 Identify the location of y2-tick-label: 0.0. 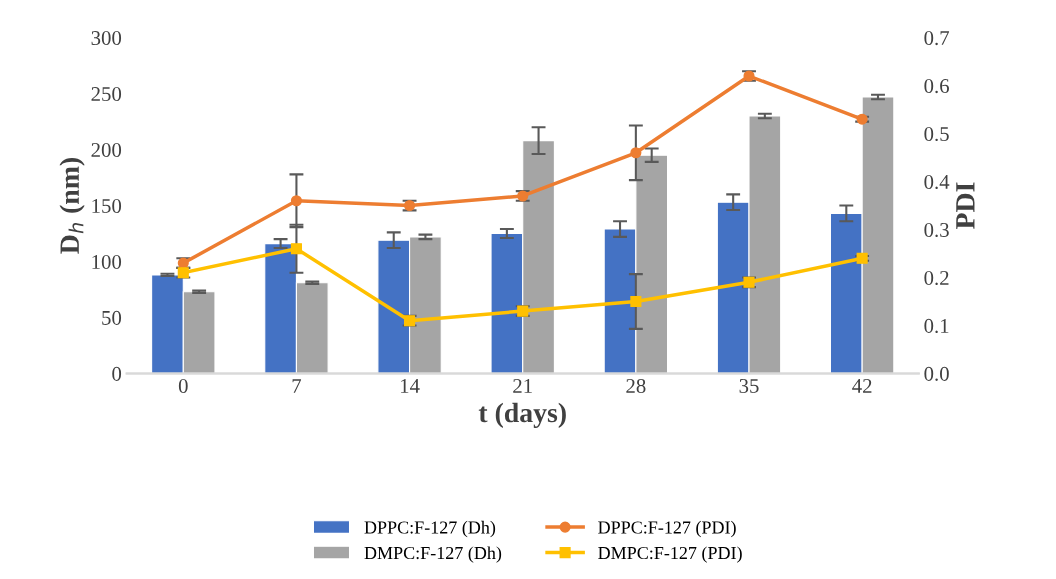
(936, 373).